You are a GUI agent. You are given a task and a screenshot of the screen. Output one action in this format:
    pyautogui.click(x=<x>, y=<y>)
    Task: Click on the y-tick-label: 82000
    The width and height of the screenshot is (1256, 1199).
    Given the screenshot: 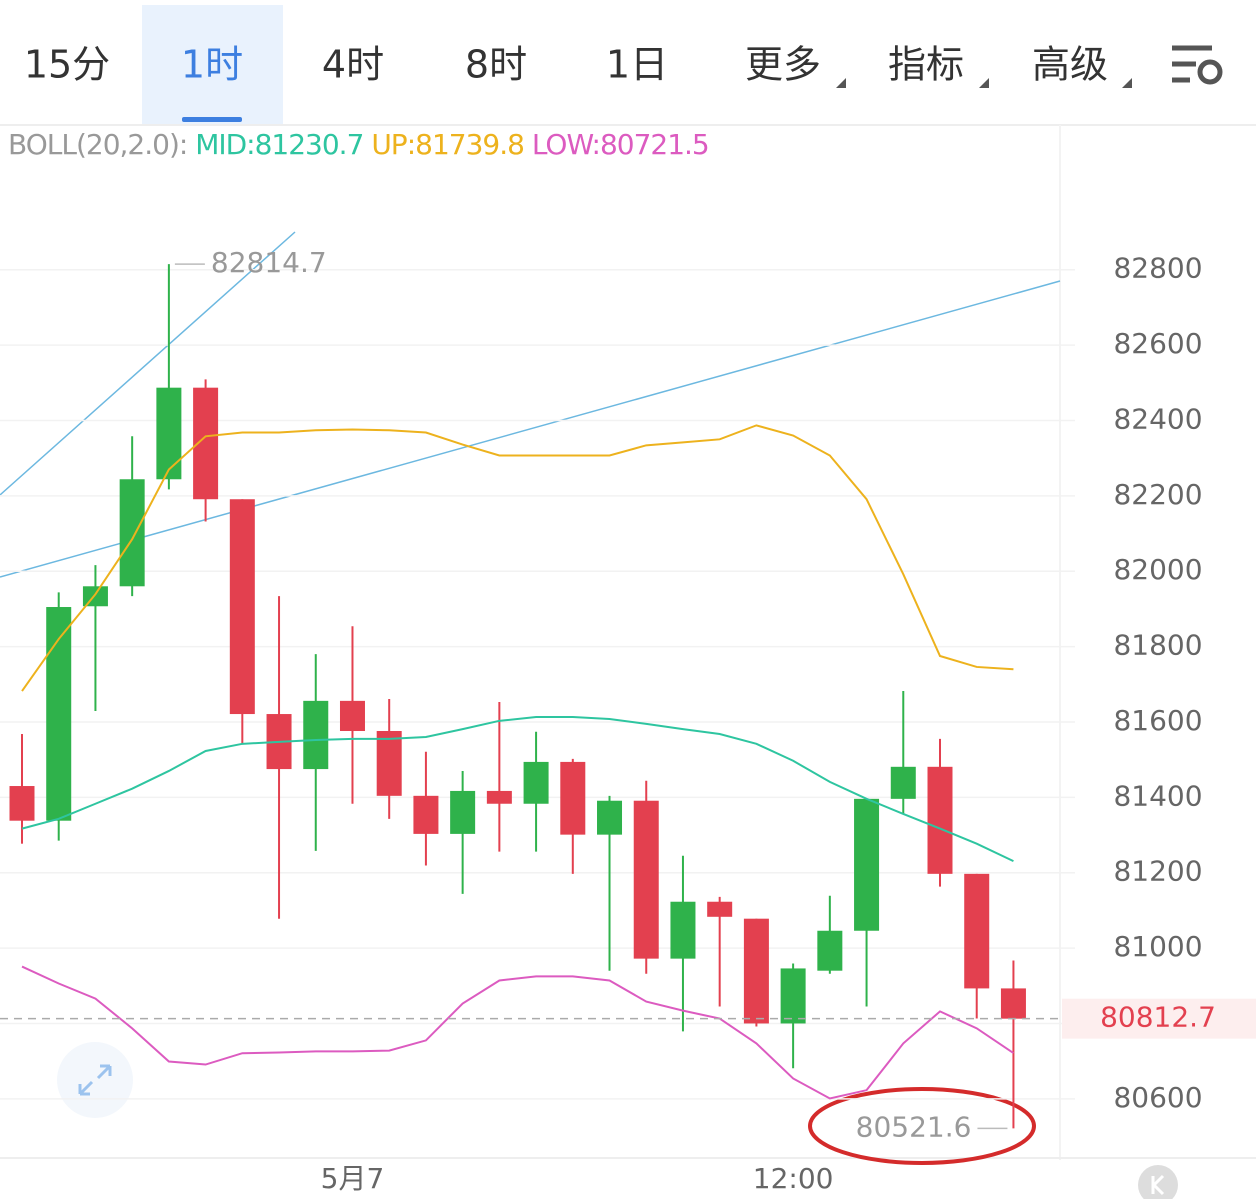 What is the action you would take?
    pyautogui.click(x=1157, y=569)
    